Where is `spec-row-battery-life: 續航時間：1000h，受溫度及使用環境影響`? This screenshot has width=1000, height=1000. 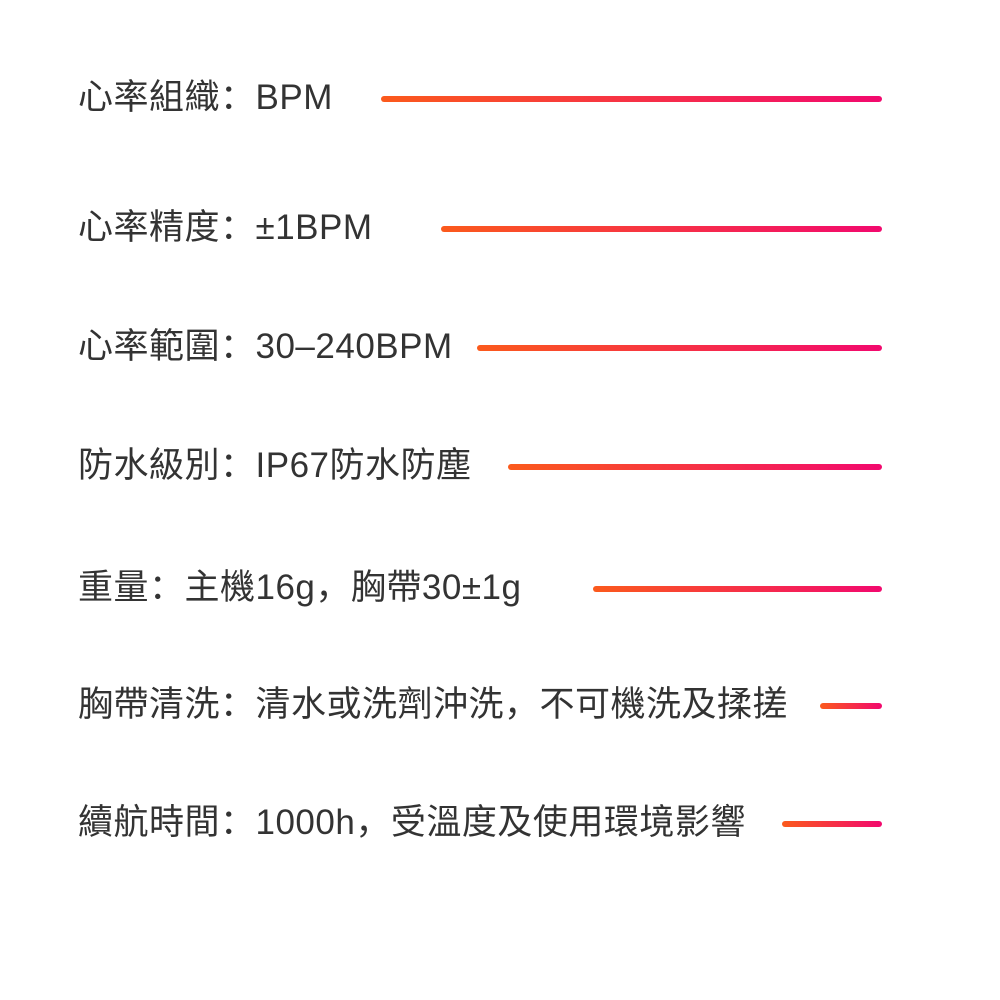
spec-row-battery-life: 續航時間：1000h，受溫度及使用環境影響 is located at coordinates (480, 823).